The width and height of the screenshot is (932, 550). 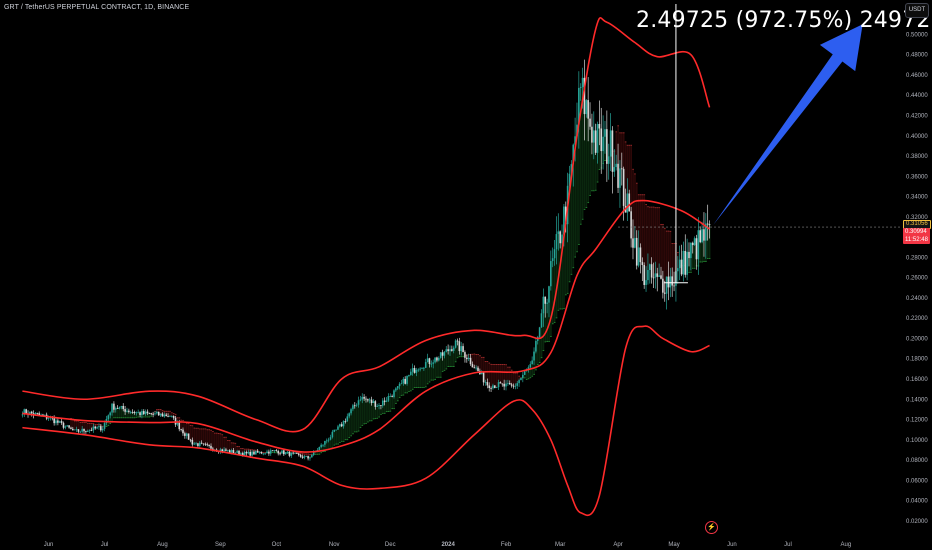 What do you see at coordinates (105, 545) in the screenshot?
I see `time-tick-label: Jul` at bounding box center [105, 545].